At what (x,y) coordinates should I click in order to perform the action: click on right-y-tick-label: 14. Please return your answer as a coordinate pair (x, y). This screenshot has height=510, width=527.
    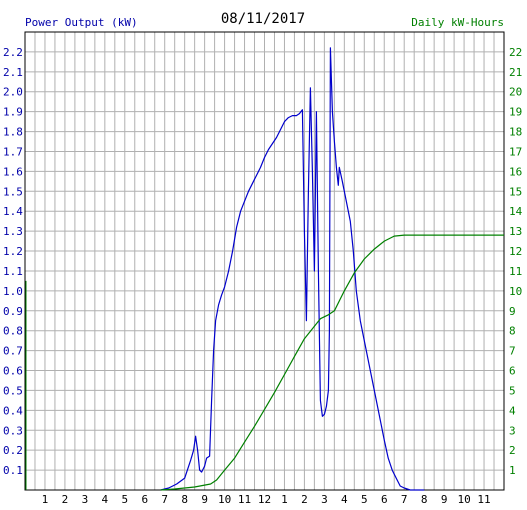
    Looking at the image, I should click on (516, 211).